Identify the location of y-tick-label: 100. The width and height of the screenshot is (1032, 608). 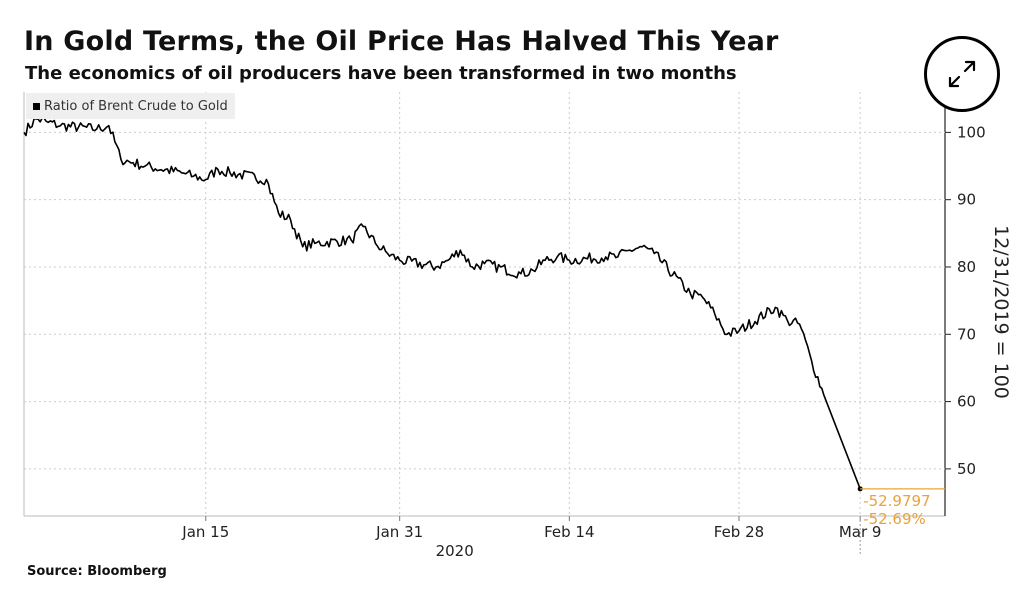
(971, 132).